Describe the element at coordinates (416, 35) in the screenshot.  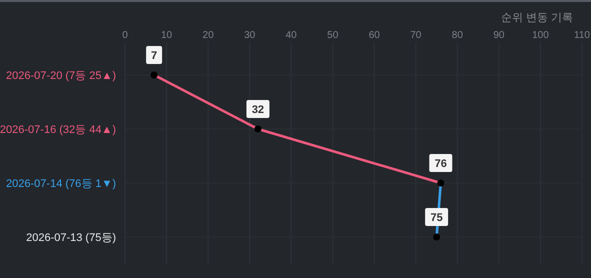
I see `x-tick-label: 70` at that location.